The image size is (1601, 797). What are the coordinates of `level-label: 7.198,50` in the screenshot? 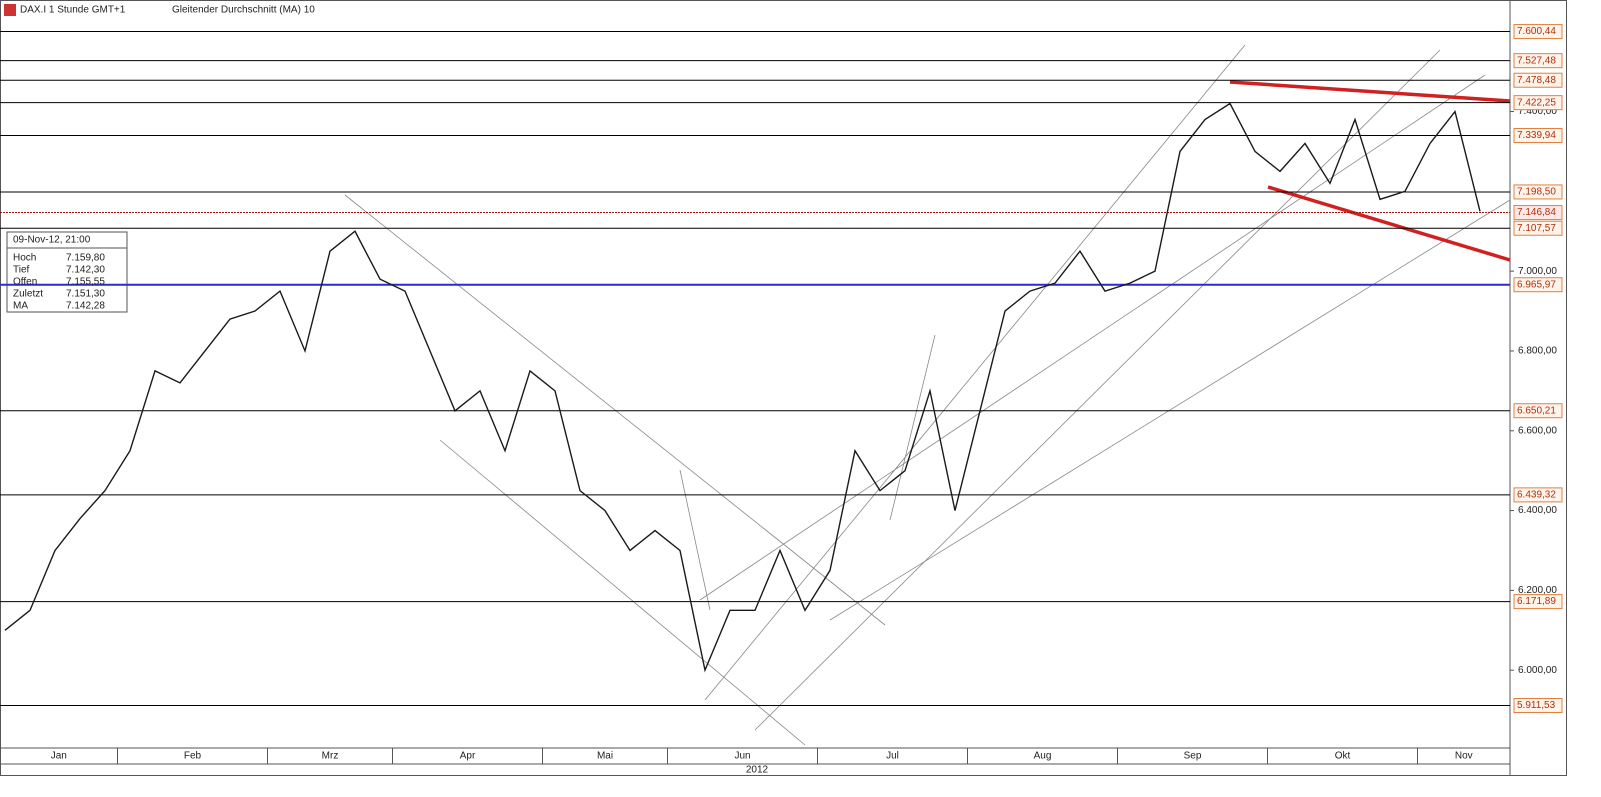 It's located at (1536, 192).